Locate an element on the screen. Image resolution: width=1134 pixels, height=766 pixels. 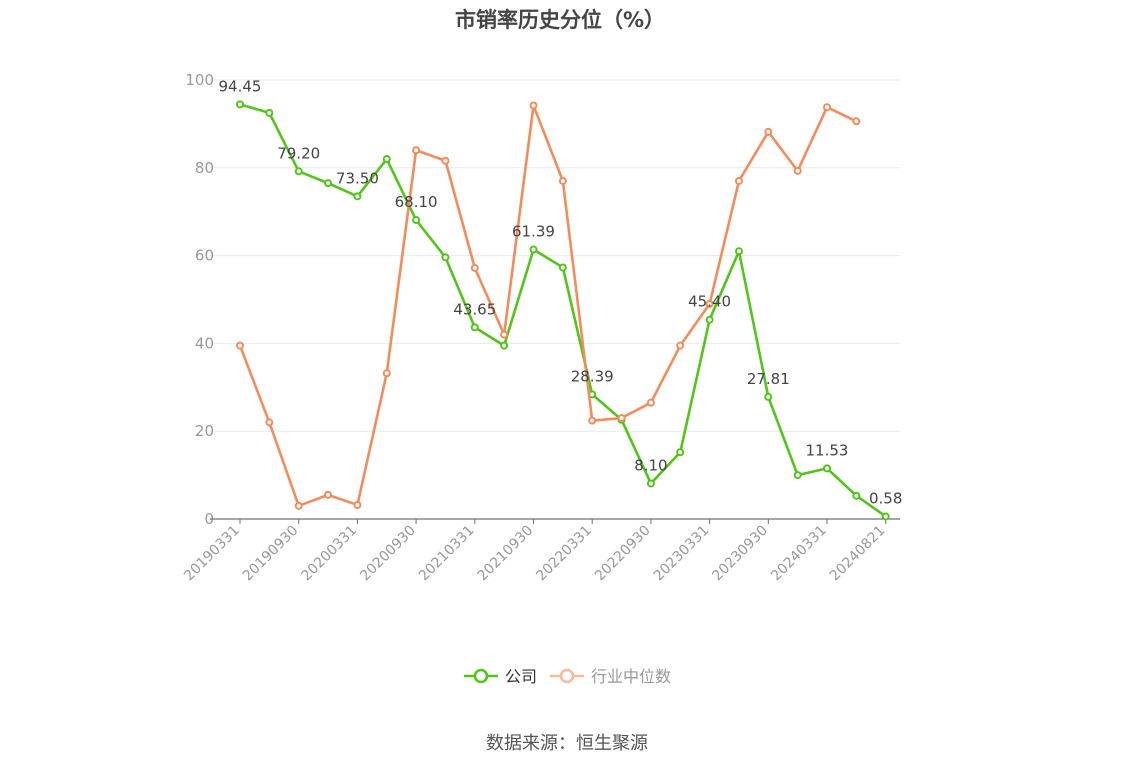
data-label: 27.81 is located at coordinates (768, 379).